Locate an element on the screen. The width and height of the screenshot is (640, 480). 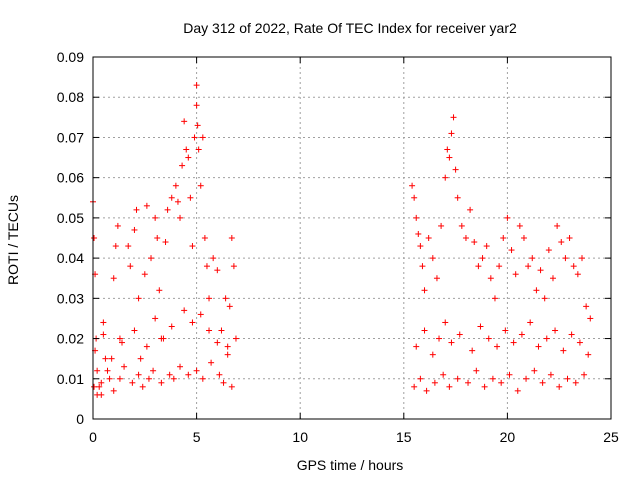
y-tick-label: 0.08 is located at coordinates (70, 97).